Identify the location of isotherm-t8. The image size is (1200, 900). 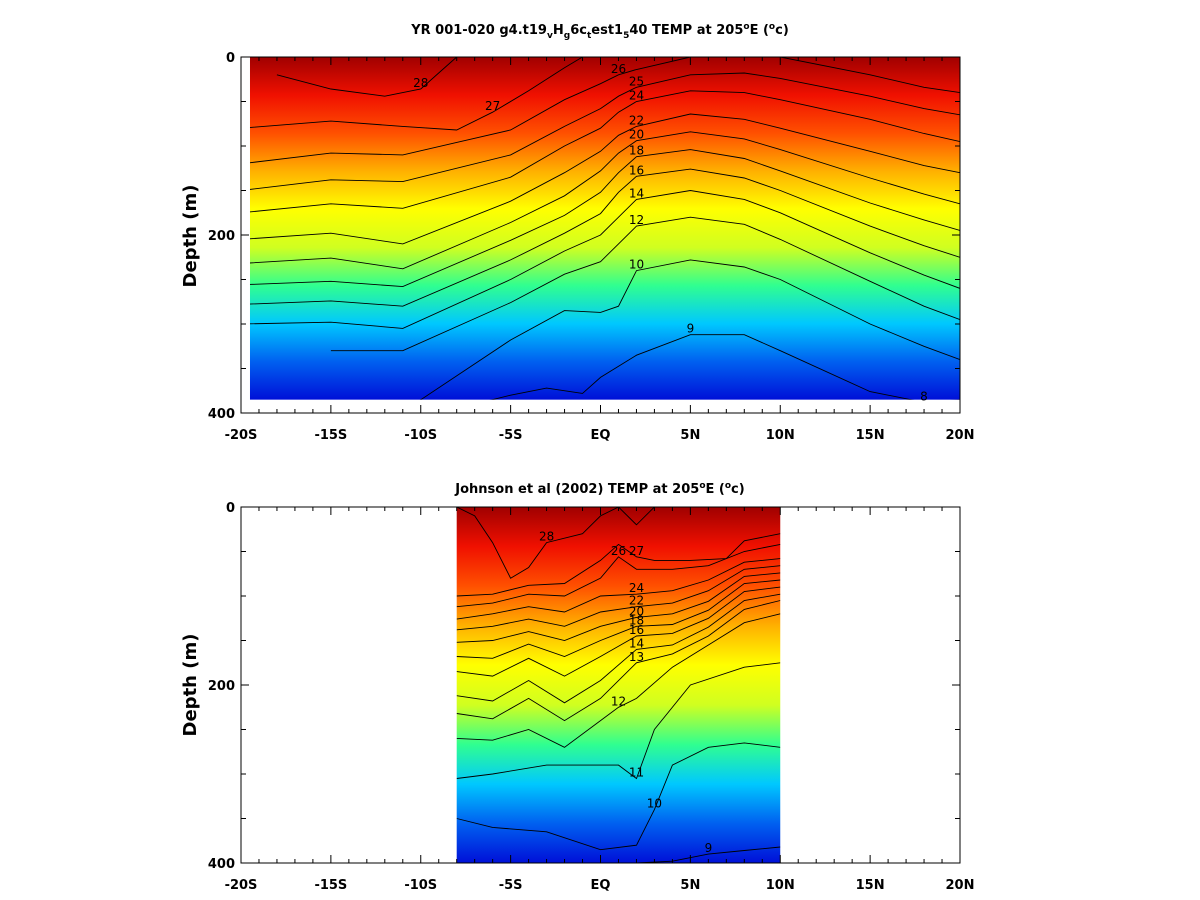
(957, 399).